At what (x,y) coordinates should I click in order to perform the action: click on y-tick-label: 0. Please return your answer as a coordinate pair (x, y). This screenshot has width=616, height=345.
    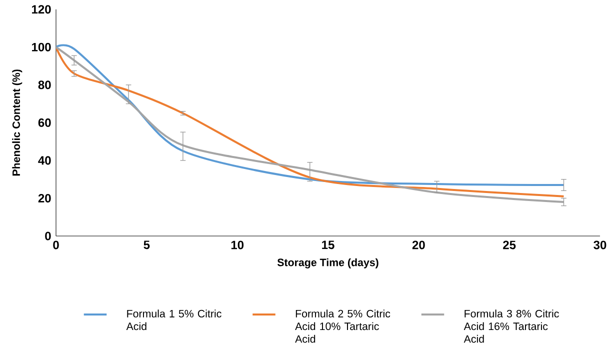
    Looking at the image, I should click on (48, 236).